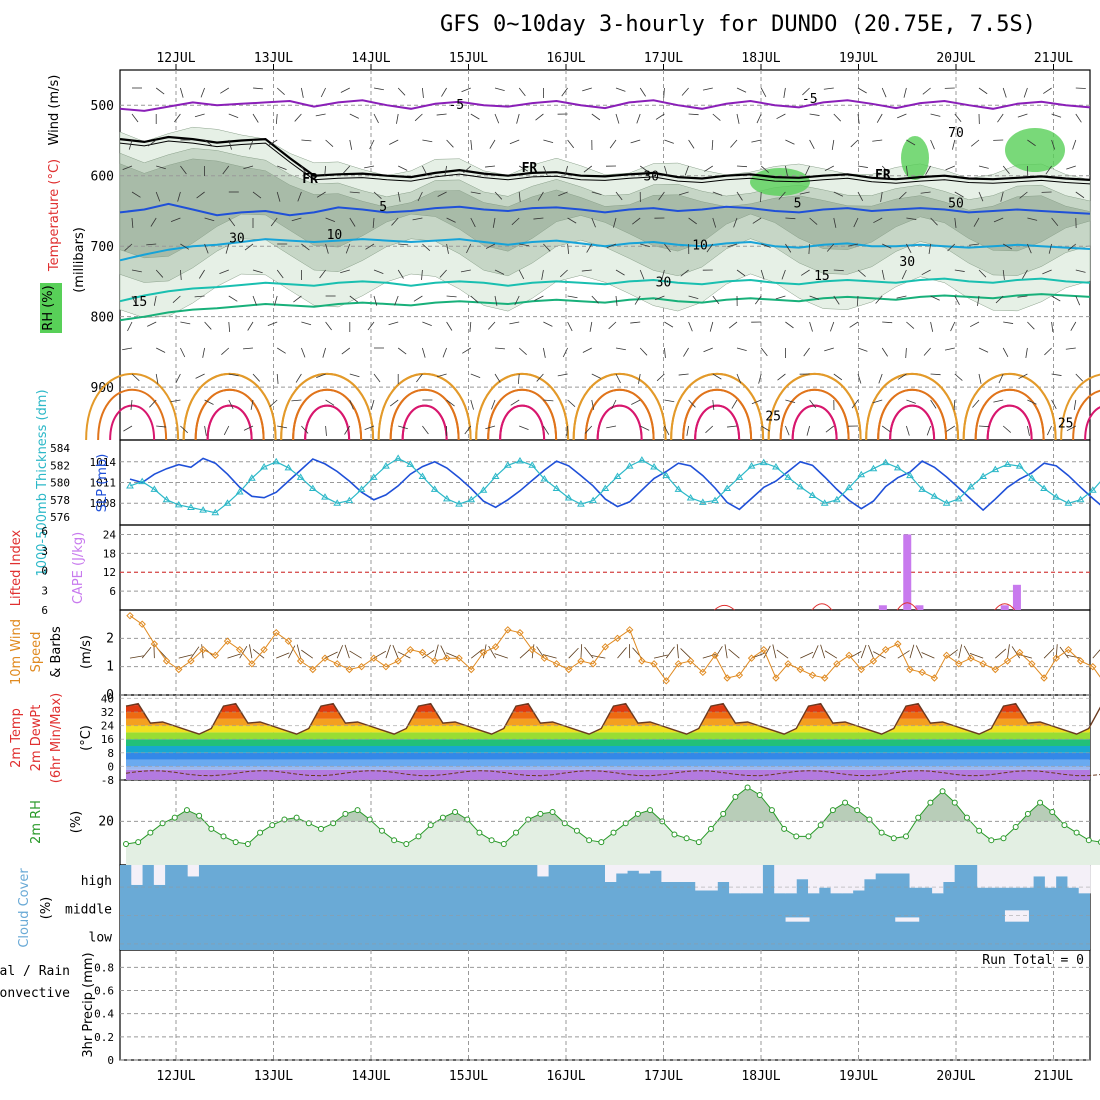 The width and height of the screenshot is (1100, 1100). I want to click on ylabel-temperature: Temperature (°C), so click(54, 215).